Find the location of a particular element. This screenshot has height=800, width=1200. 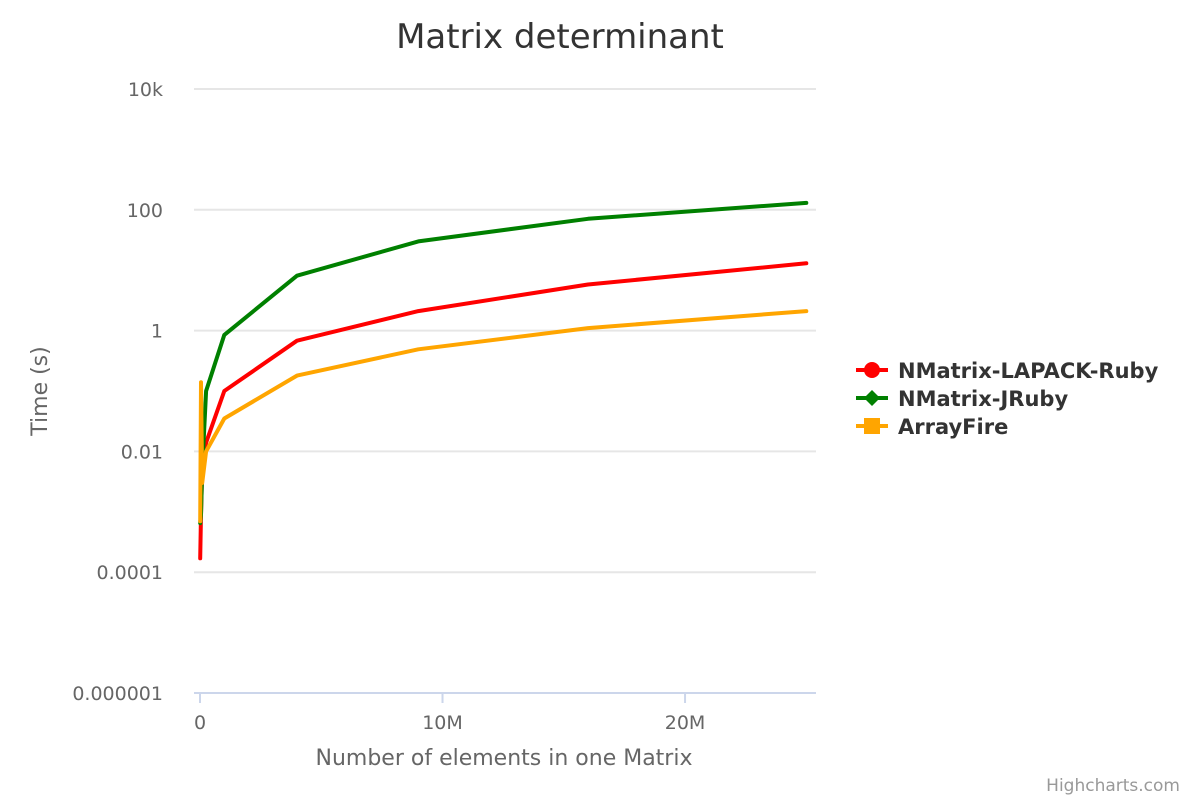

x-tick-label: 0 is located at coordinates (200, 723).